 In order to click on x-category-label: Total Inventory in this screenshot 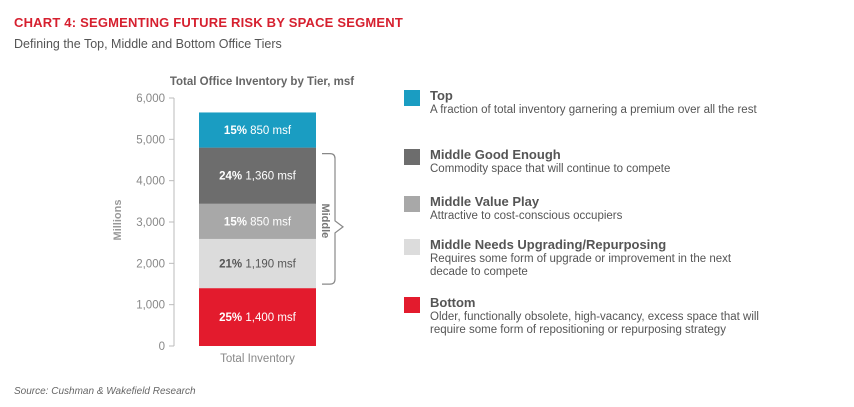, I will do `click(257, 359)`.